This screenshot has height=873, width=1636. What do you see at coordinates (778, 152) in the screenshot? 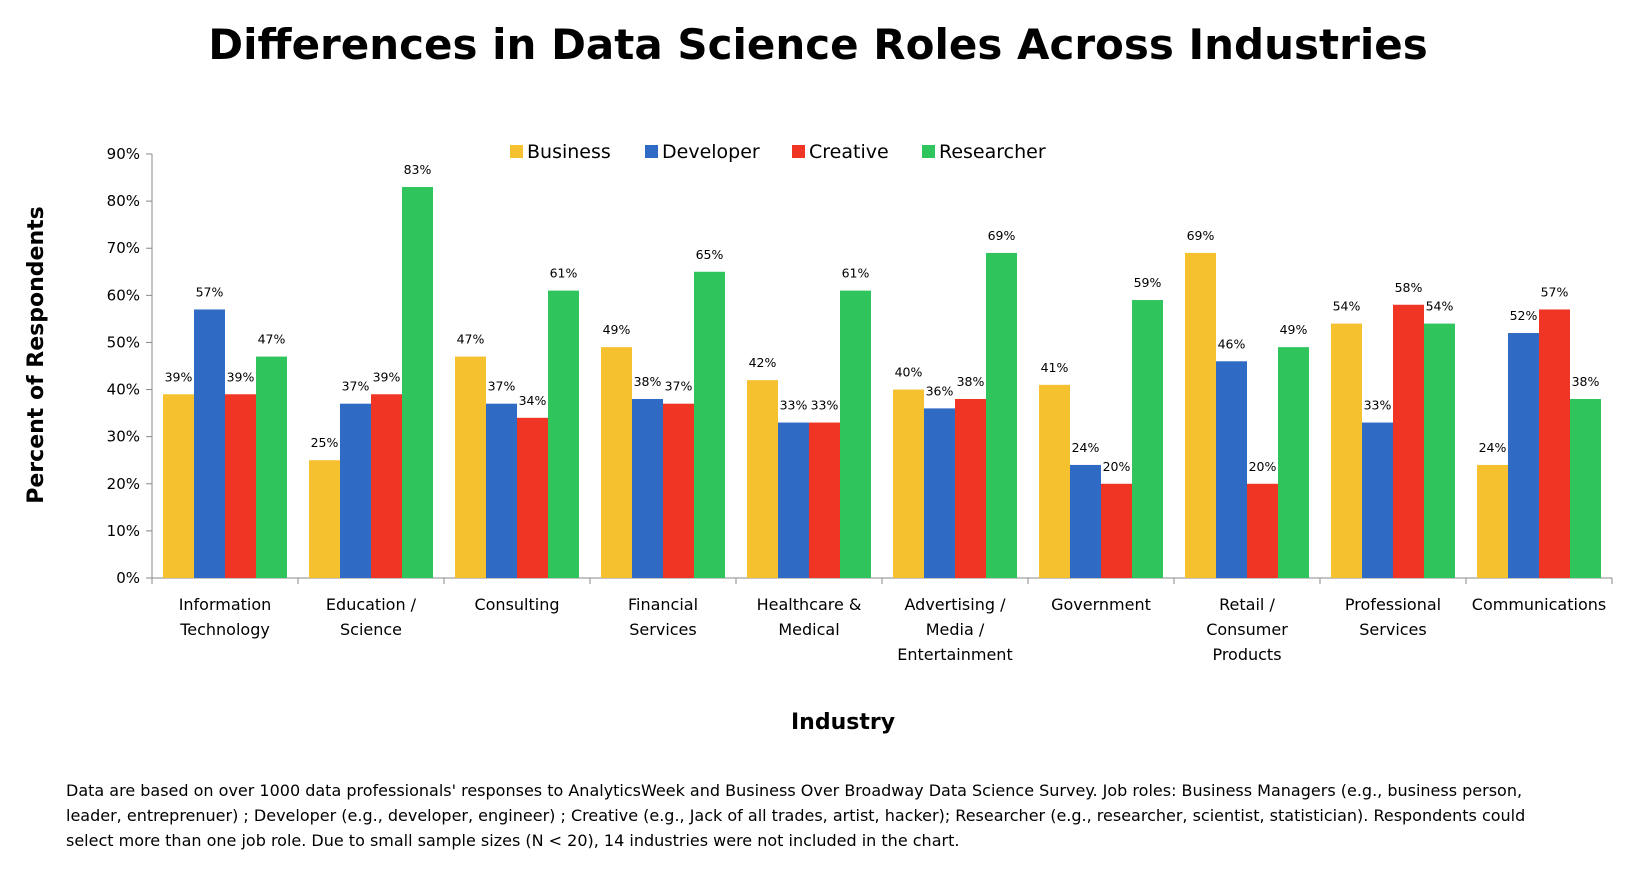
I see `legend: Business Developer Creative Researcher` at bounding box center [778, 152].